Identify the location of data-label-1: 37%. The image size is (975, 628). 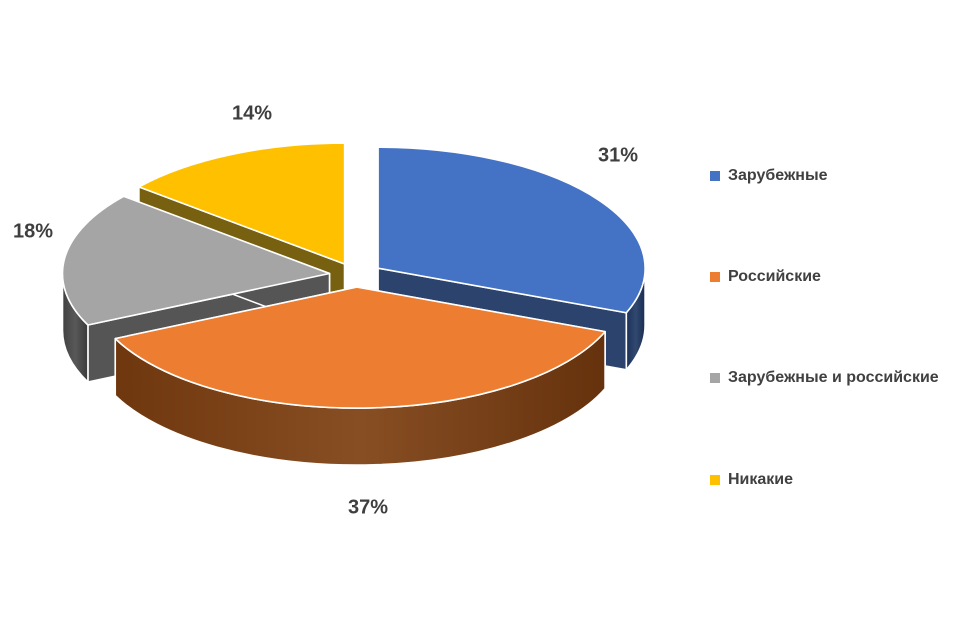
(368, 507).